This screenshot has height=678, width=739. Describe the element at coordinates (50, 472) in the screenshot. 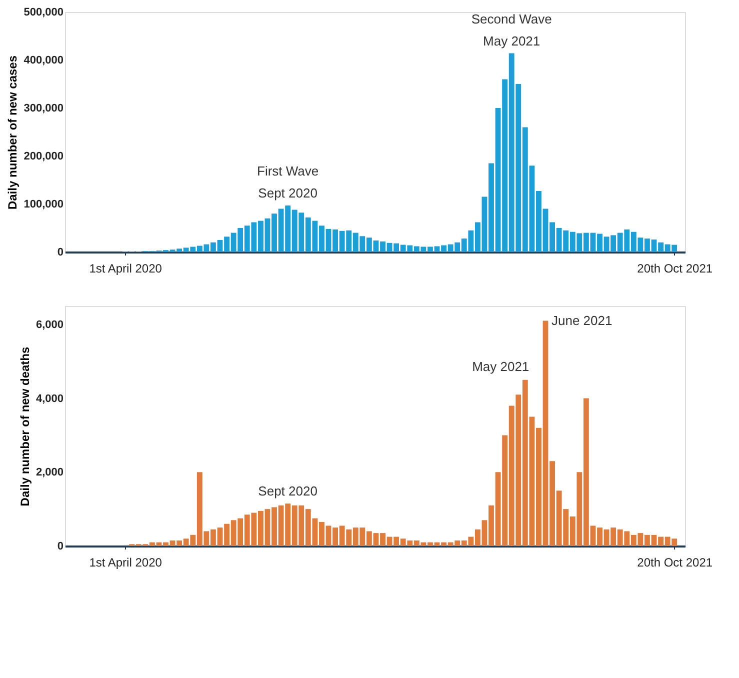

I see `y-tick-label: 2,000` at that location.